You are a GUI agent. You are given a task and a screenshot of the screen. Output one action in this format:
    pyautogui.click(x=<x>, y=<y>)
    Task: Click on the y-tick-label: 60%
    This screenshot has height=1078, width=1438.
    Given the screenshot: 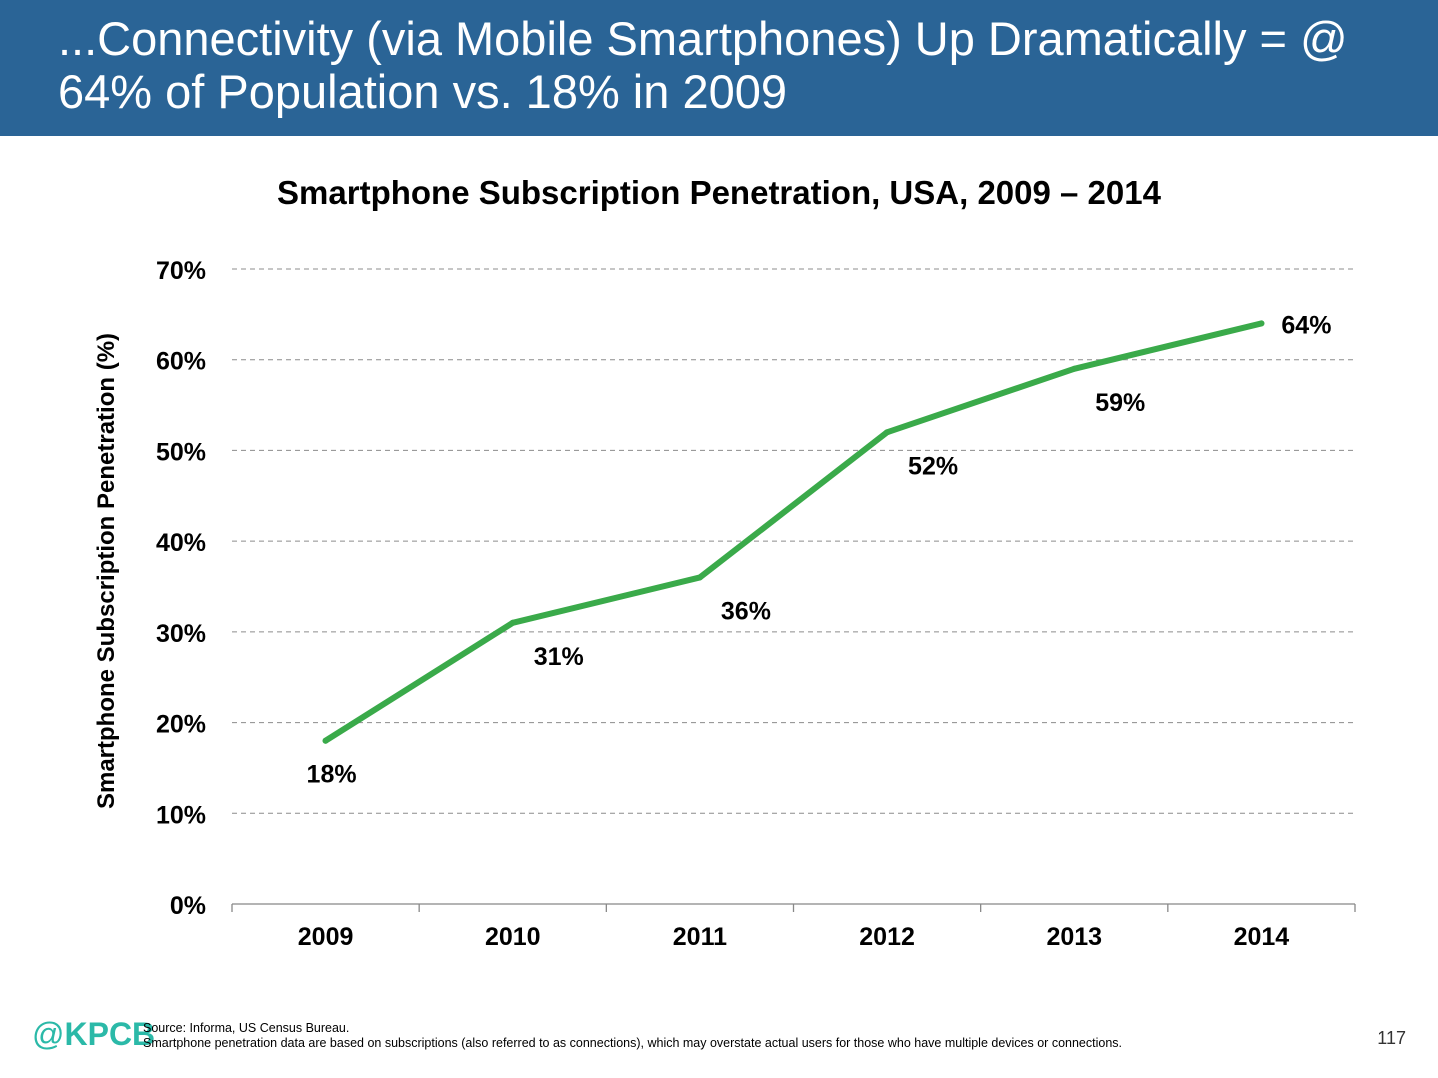 What is the action you would take?
    pyautogui.click(x=181, y=362)
    